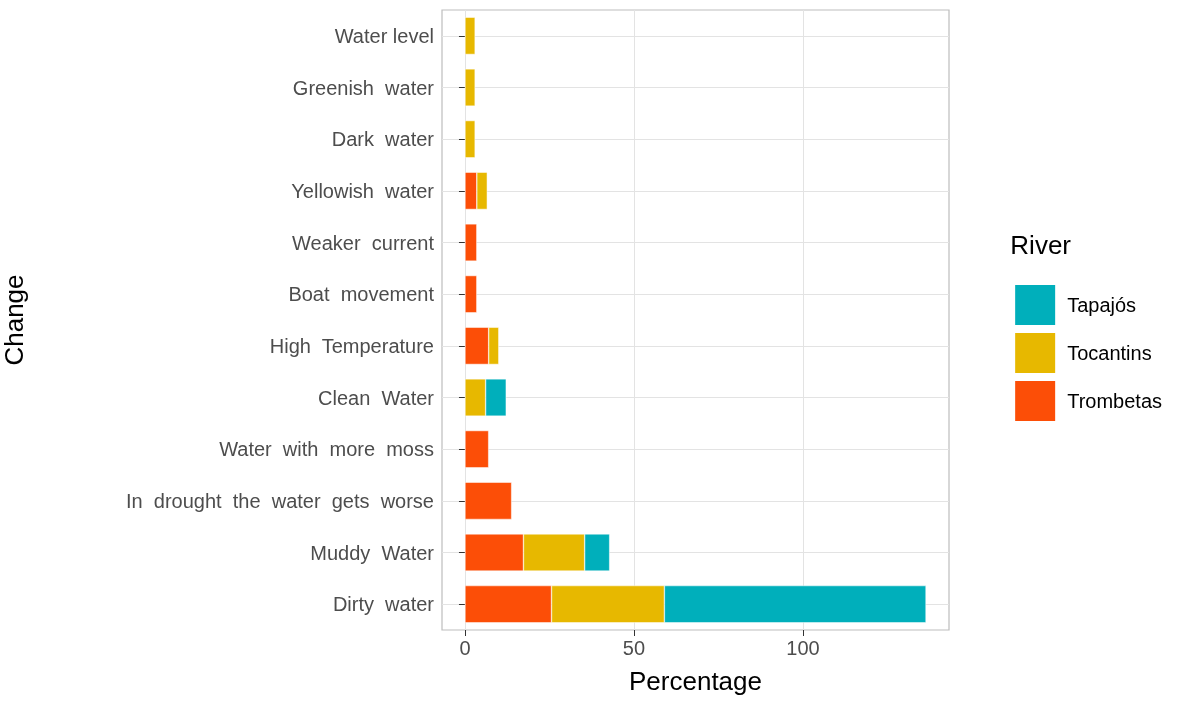  What do you see at coordinates (363, 242) in the screenshot?
I see `y-tick-label: Weaker current` at bounding box center [363, 242].